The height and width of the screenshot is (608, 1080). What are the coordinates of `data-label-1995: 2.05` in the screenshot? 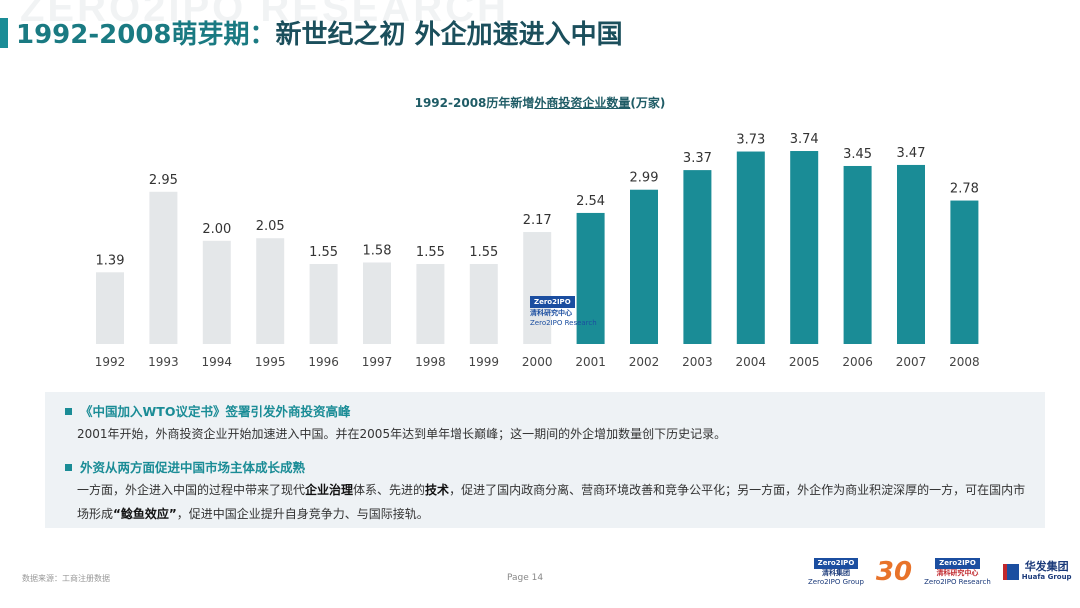 It's located at (270, 226).